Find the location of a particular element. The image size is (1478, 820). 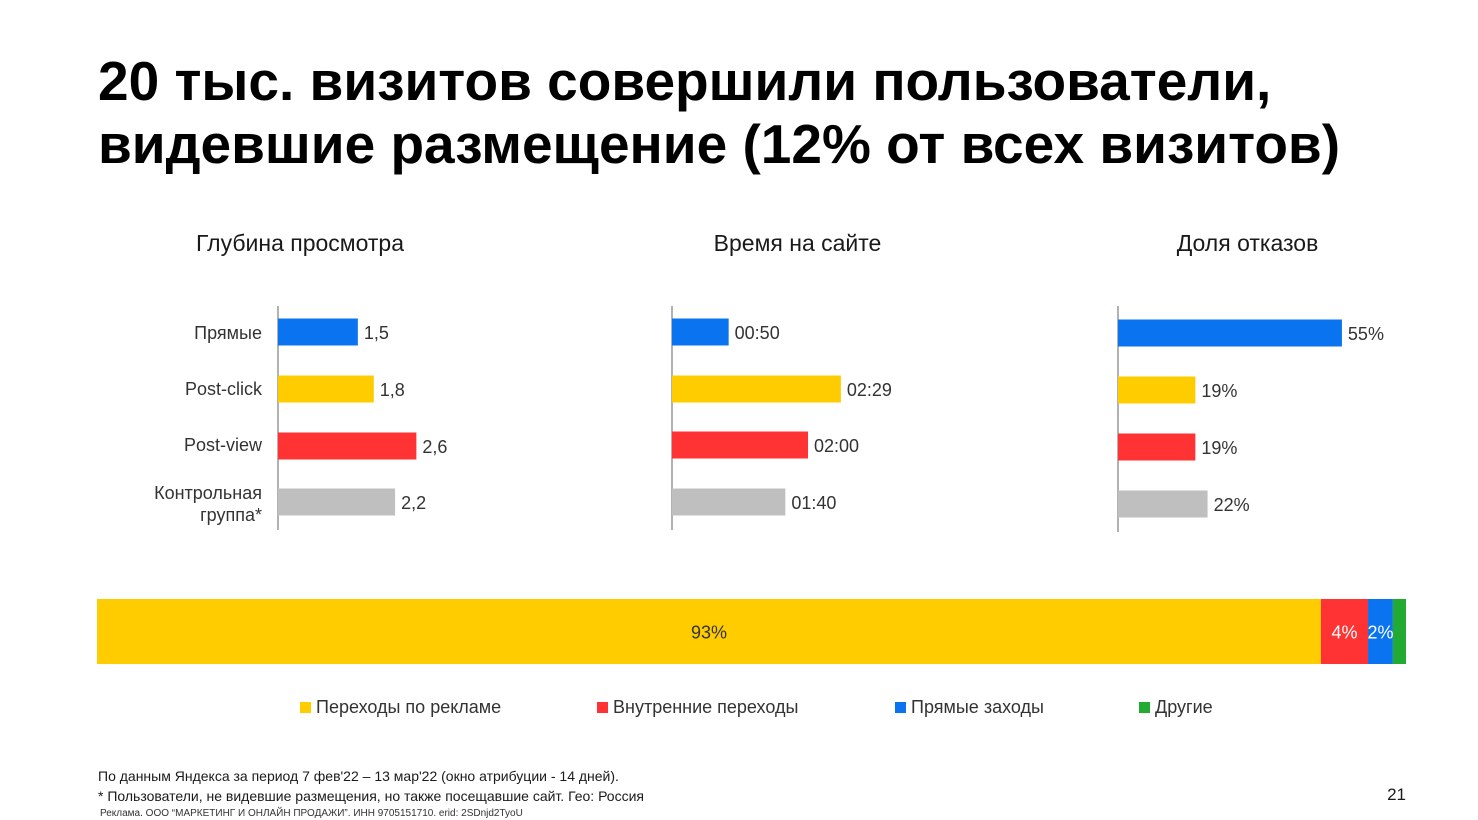

legend-label-other: Другие is located at coordinates (1184, 707).